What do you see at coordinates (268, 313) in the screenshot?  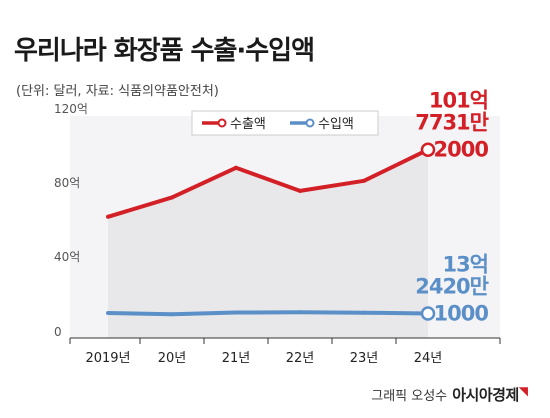 I see `import-series-line` at bounding box center [268, 313].